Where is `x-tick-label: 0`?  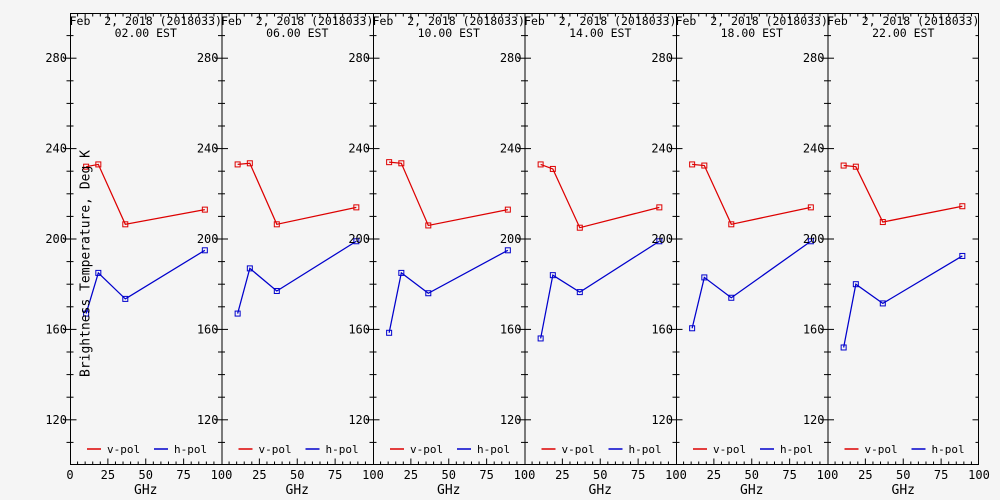
x-tick-label: 0 is located at coordinates (69, 475).